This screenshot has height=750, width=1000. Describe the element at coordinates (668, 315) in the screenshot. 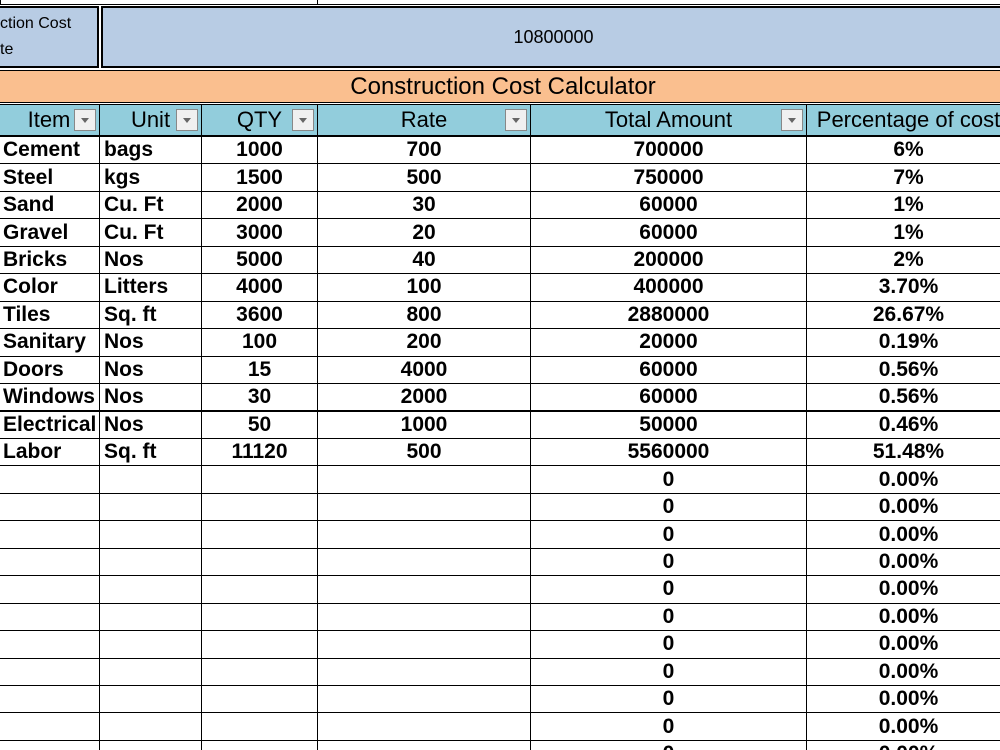

I see `cell-total: 2880000` at that location.